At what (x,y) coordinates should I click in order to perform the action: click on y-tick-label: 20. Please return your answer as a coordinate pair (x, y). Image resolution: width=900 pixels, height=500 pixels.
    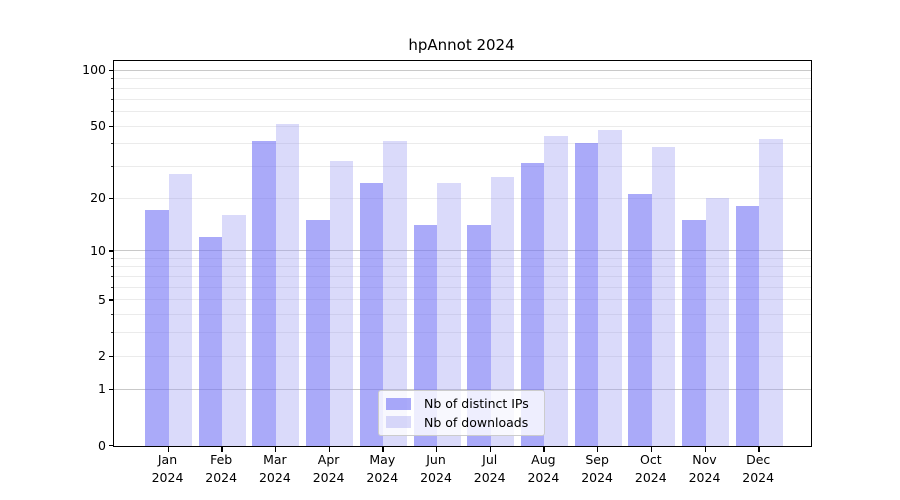
    Looking at the image, I should click on (98, 198).